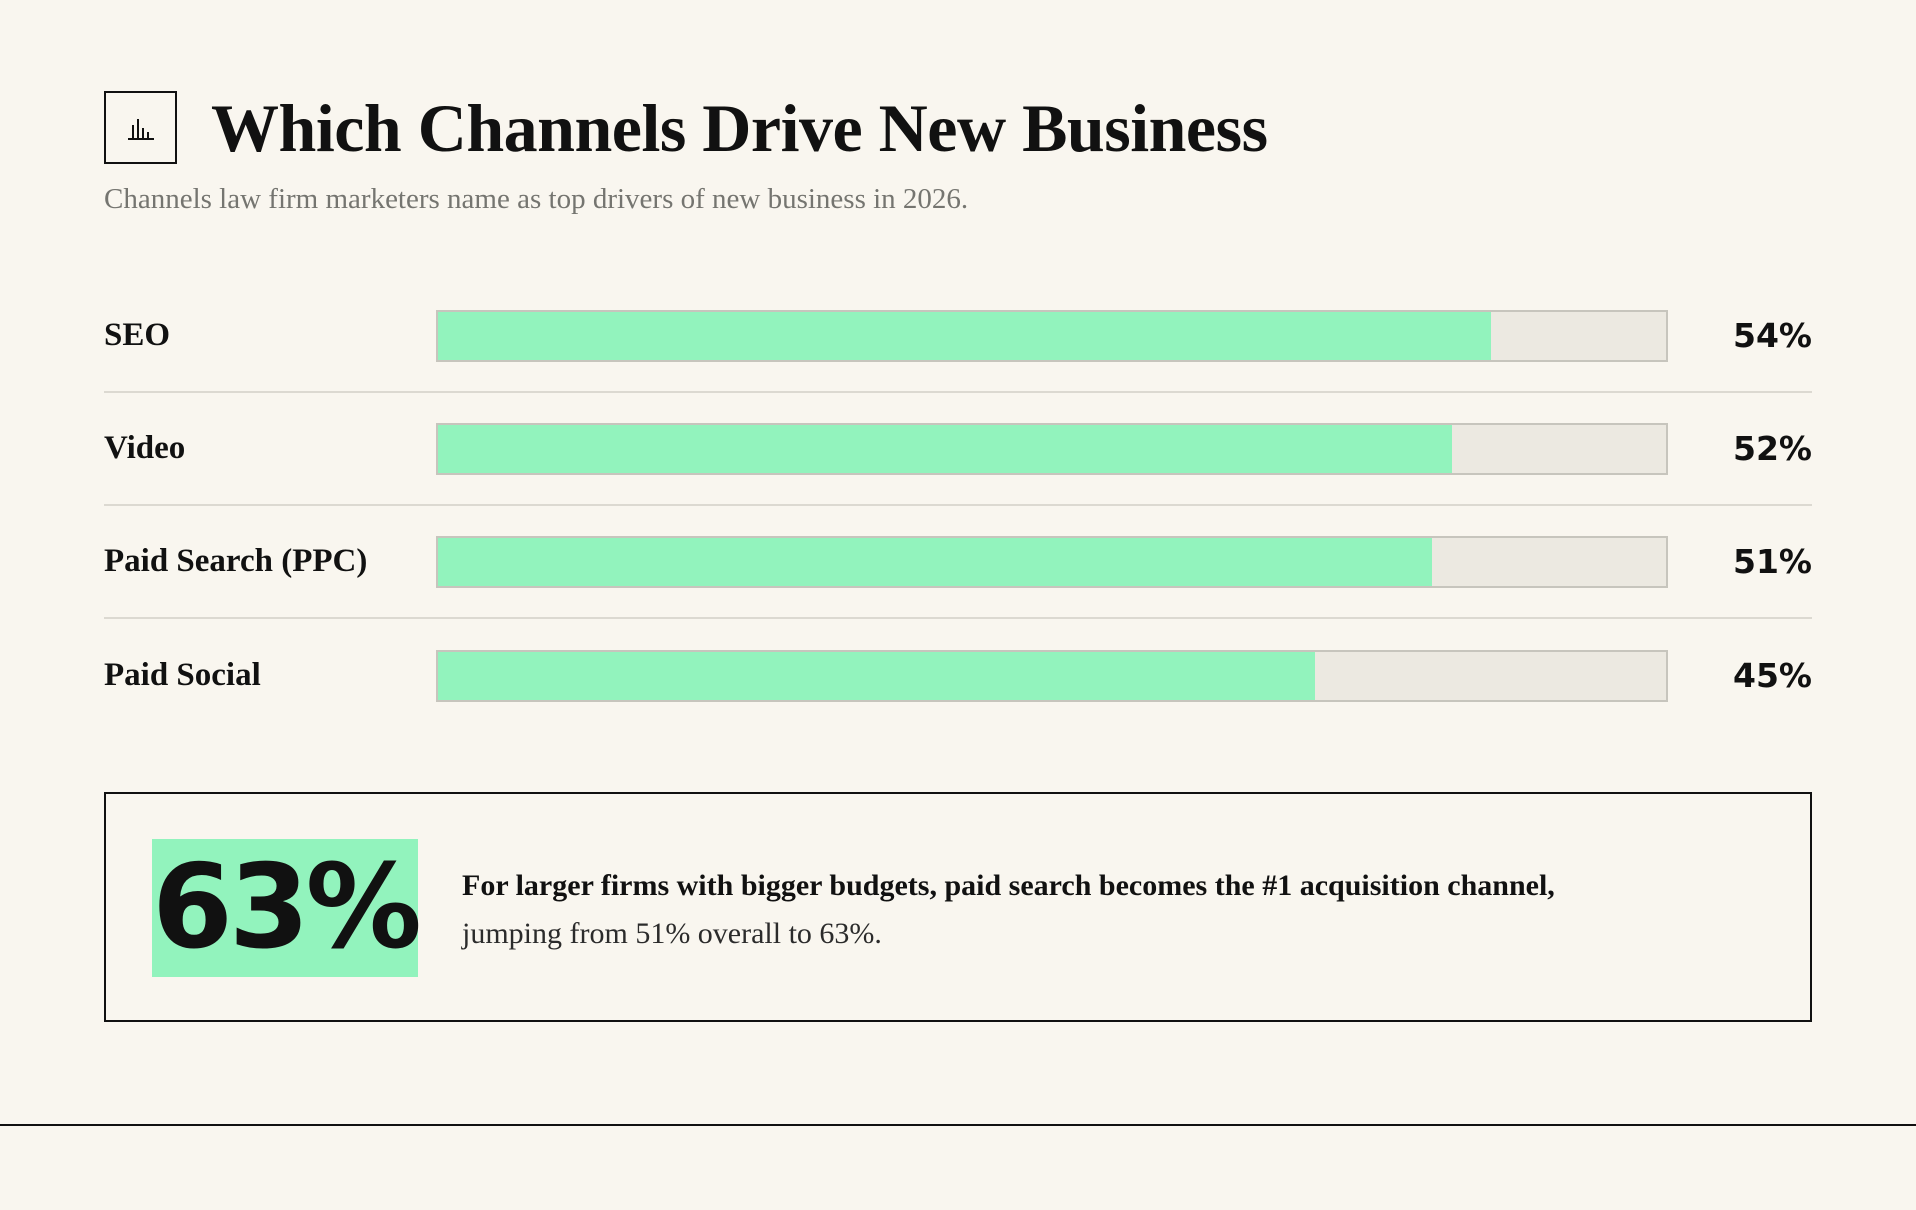  I want to click on bar-row: SEO 54%, so click(958, 336).